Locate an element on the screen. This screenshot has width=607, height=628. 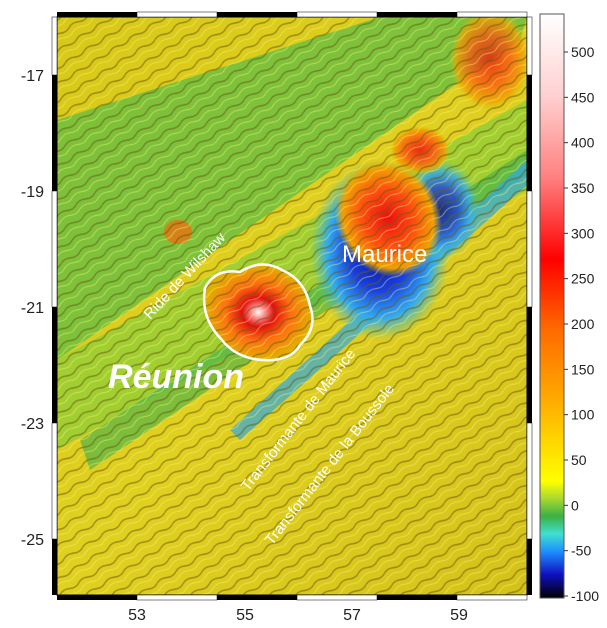
colorbar-tick-label: 0 is located at coordinates (575, 505).